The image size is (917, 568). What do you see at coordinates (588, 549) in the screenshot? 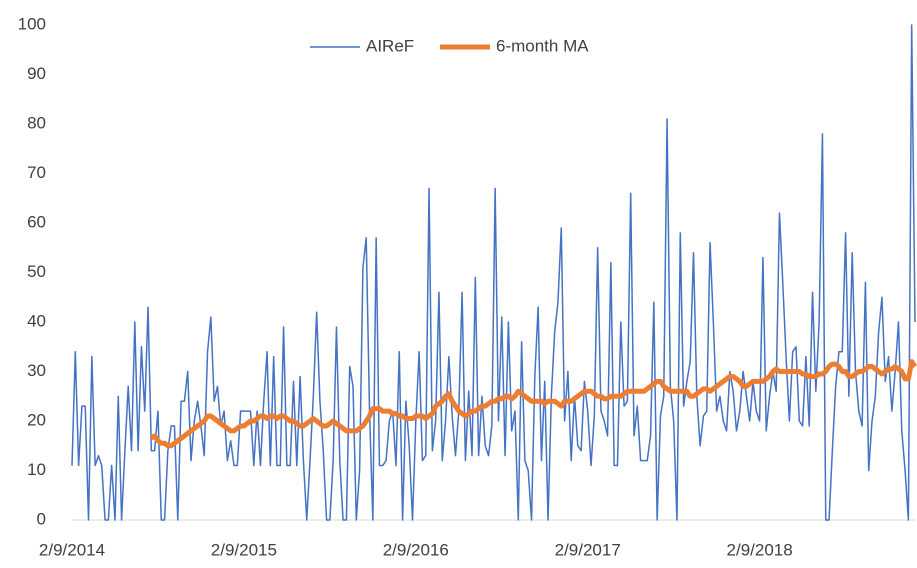
I see `x-tick-label: 2/9/2017` at bounding box center [588, 549].